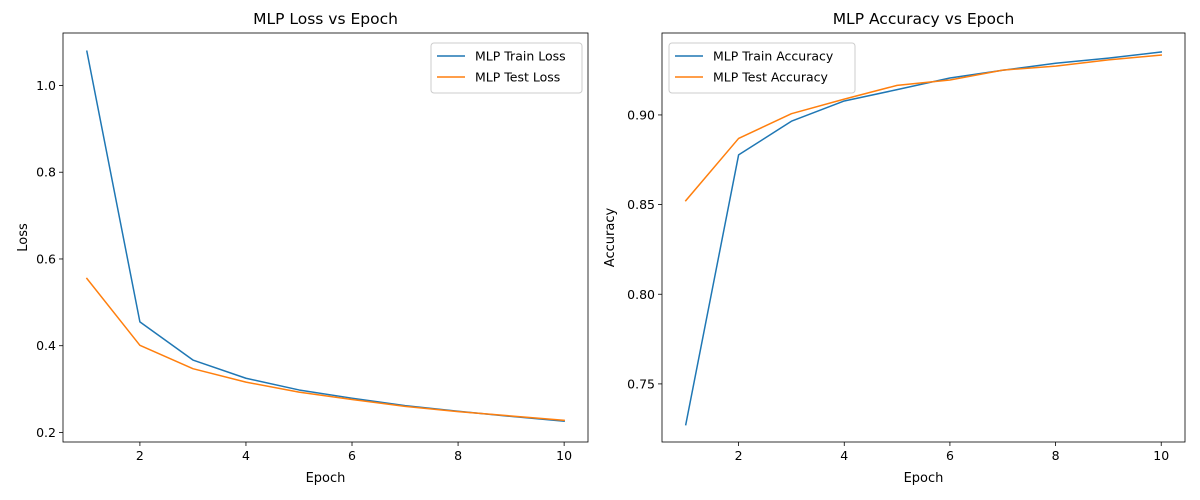 This screenshot has height=500, width=1200. Describe the element at coordinates (325, 19) in the screenshot. I see `loss-chart-title: MLP Loss vs Epoch` at that location.